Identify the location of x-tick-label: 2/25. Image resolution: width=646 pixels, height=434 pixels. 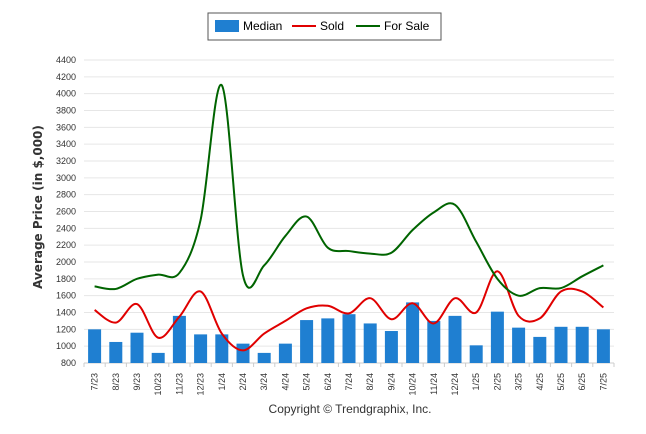
(497, 382).